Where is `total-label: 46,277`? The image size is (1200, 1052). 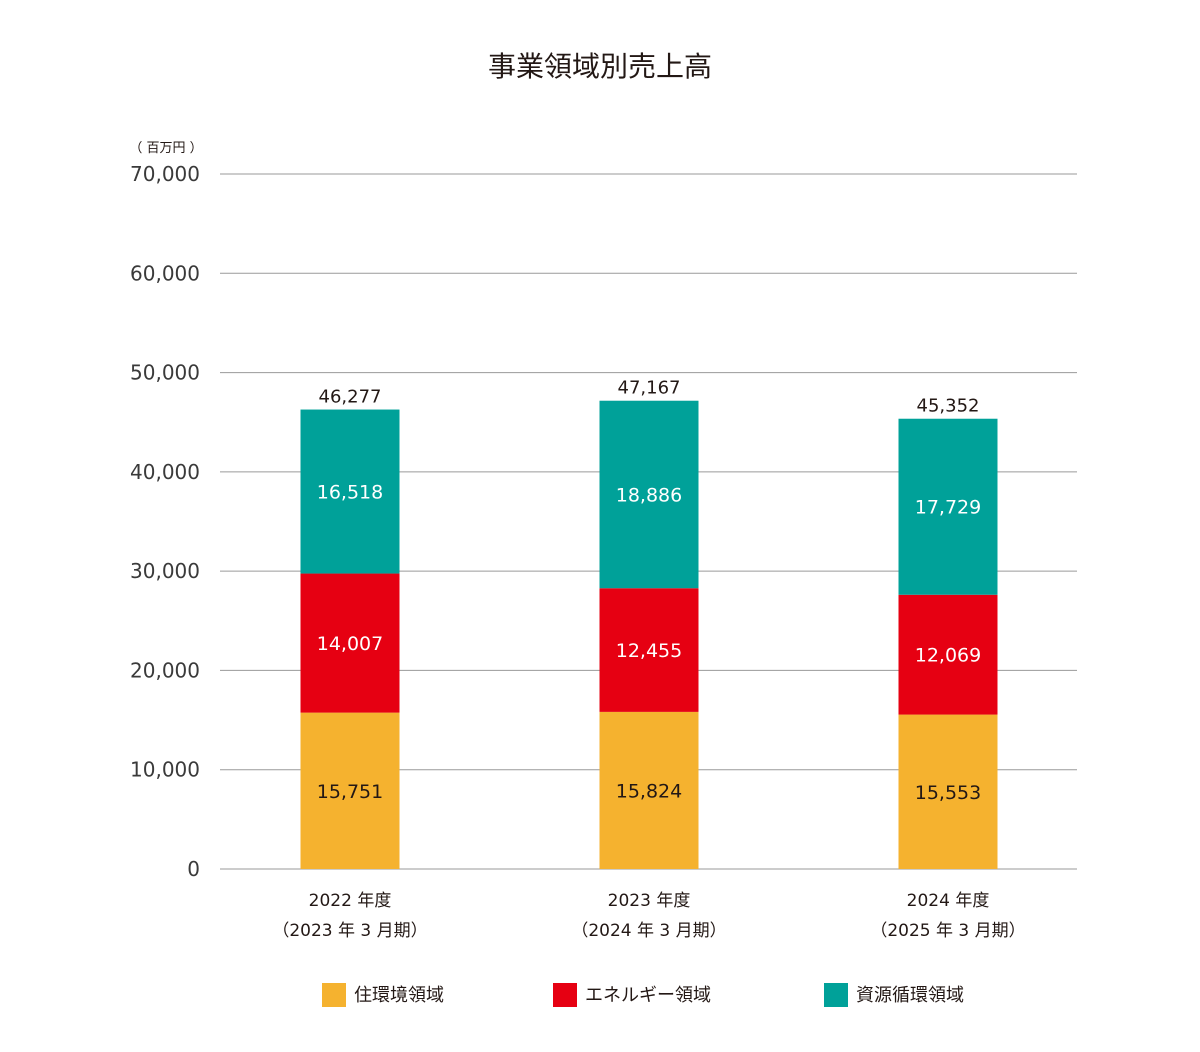 total-label: 46,277 is located at coordinates (350, 397).